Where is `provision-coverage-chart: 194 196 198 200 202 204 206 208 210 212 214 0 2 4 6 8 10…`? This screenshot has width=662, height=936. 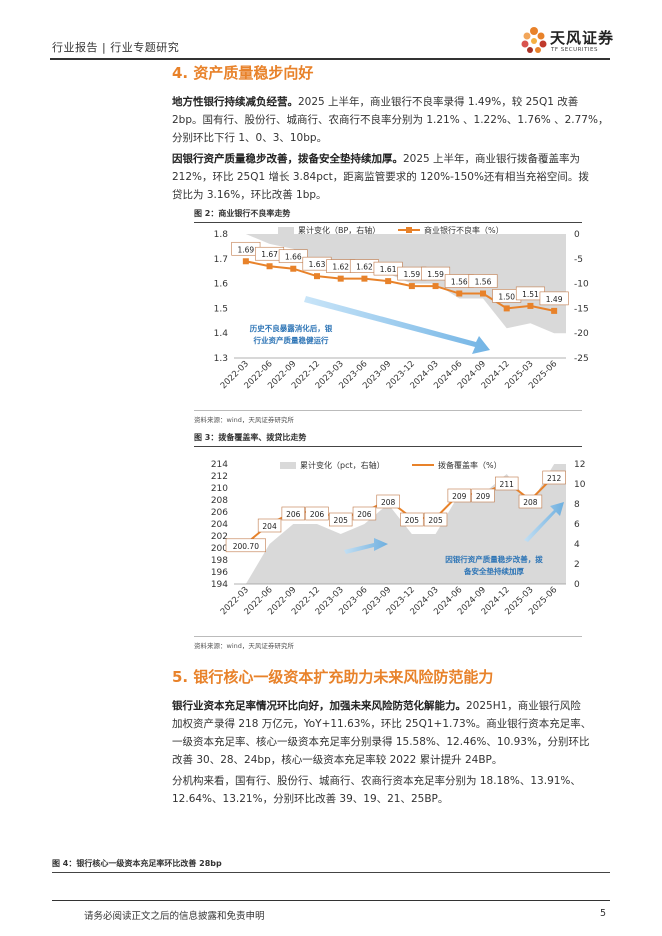
provision-coverage-chart: 194 196 198 200 202 204 206 208 210 212 214 0 2 4 6 8 10… is located at coordinates (398, 538).